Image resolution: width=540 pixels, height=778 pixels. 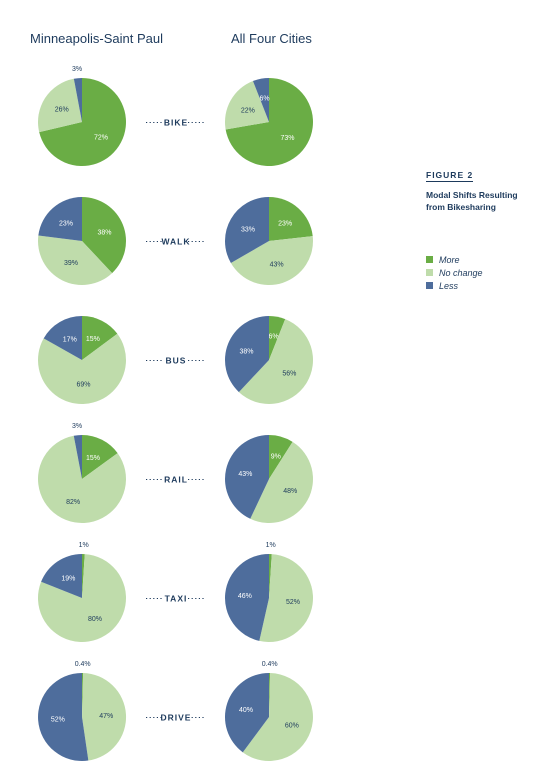 I want to click on pie-slice-bike-minneapolis-more, so click(x=82, y=122).